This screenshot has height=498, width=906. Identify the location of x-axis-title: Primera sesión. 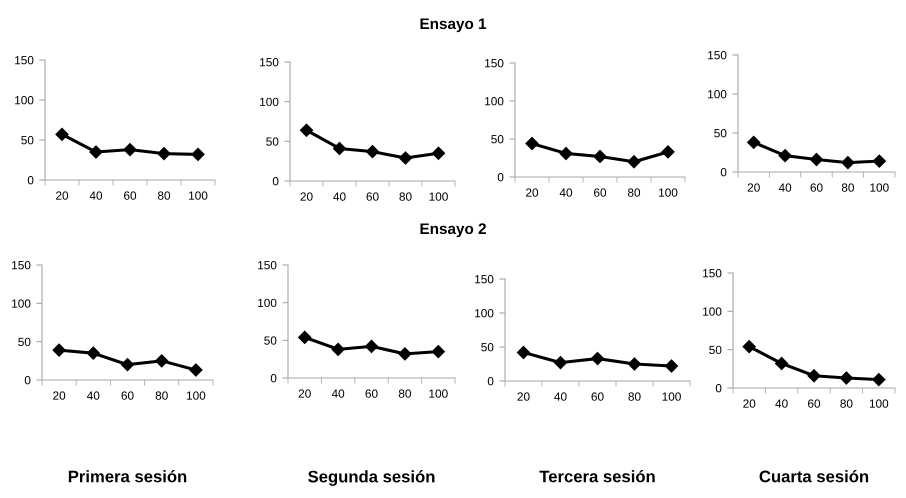
(127, 476).